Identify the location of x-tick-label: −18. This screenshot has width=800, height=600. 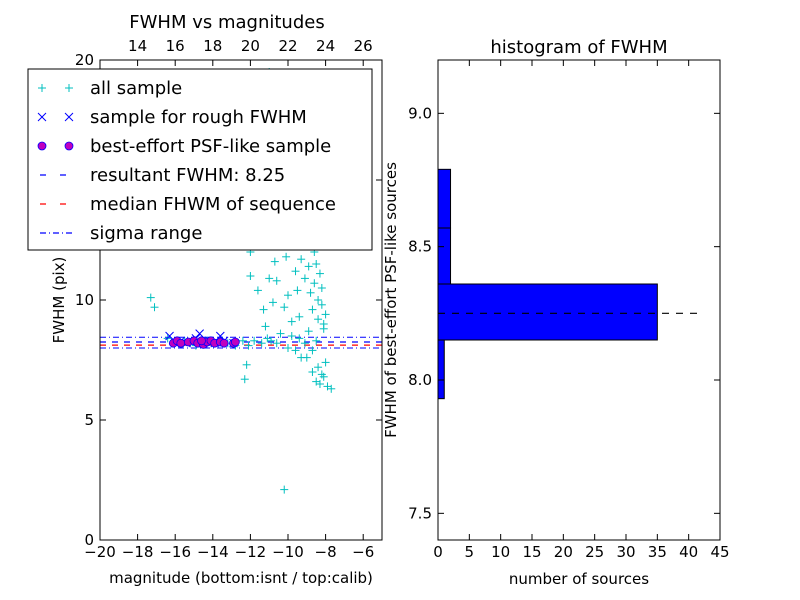
(138, 552).